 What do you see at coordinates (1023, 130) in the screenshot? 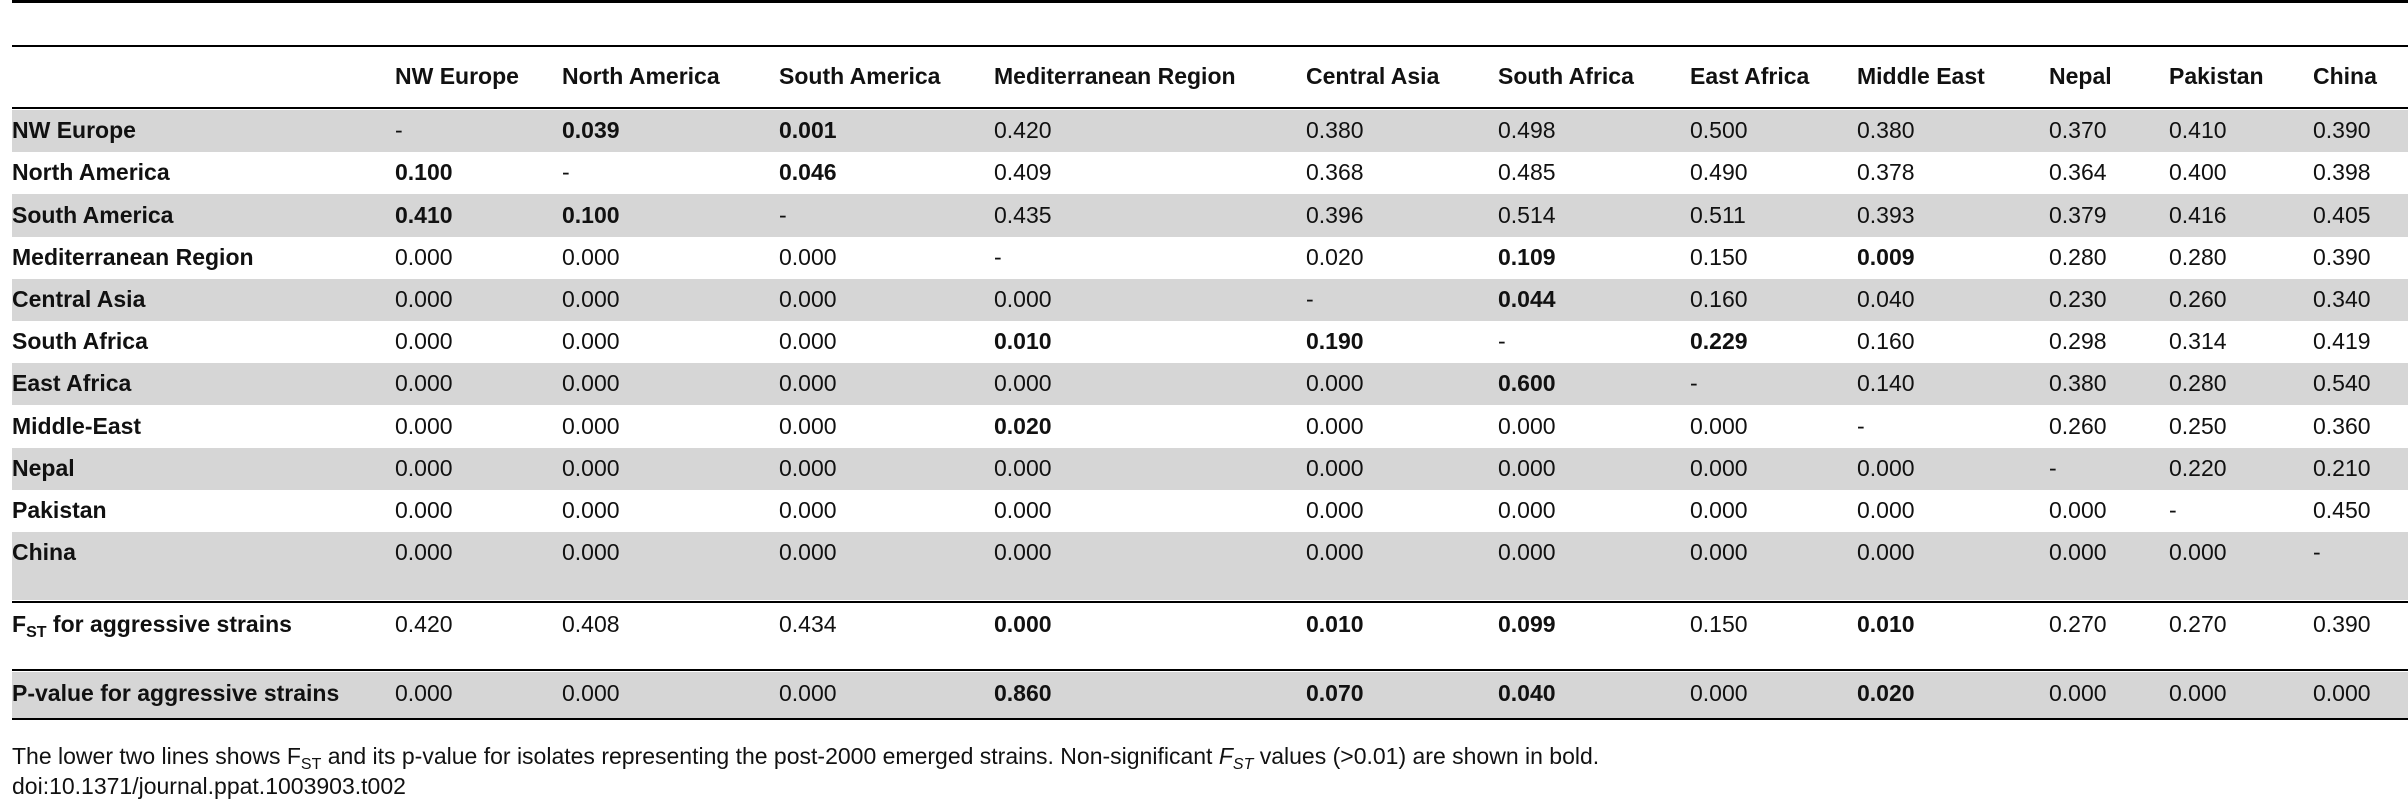
I see `cell: 0.420` at bounding box center [1023, 130].